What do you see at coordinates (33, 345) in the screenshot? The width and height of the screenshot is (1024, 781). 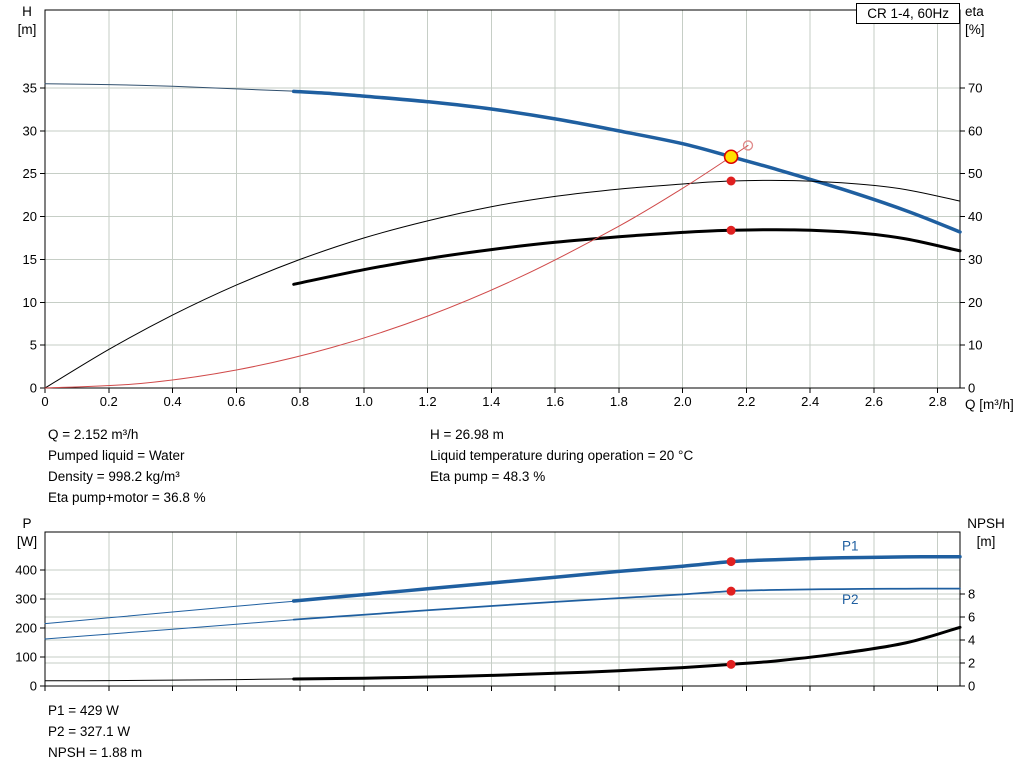 I see `svg-text: 5` at bounding box center [33, 345].